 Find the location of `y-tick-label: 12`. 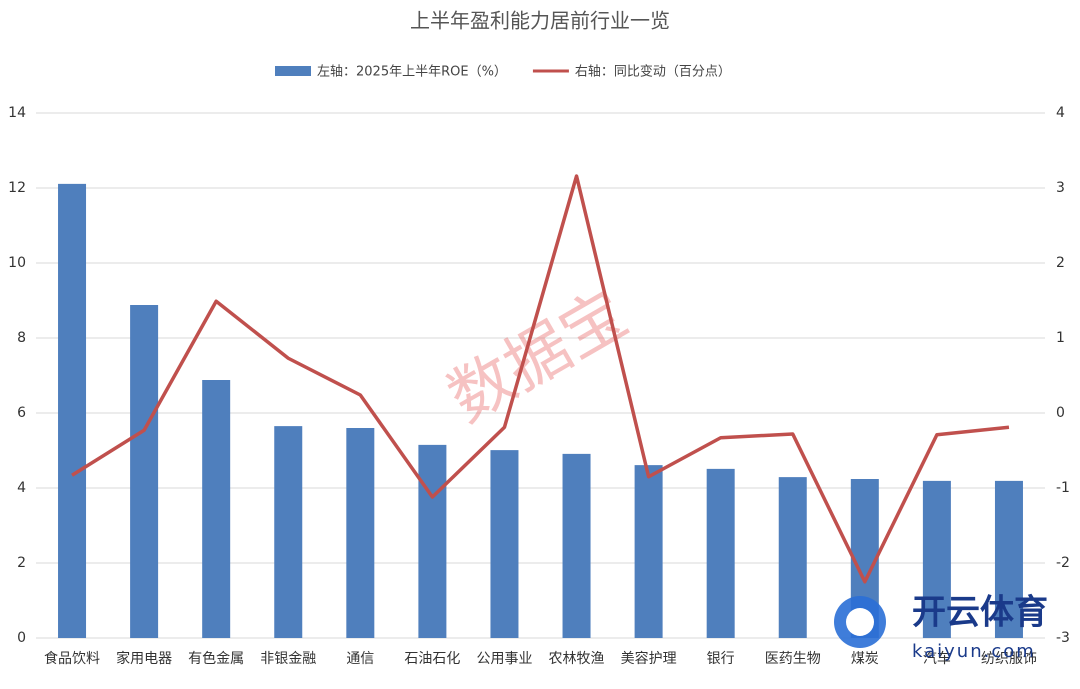

y-tick-label: 12 is located at coordinates (17, 188).